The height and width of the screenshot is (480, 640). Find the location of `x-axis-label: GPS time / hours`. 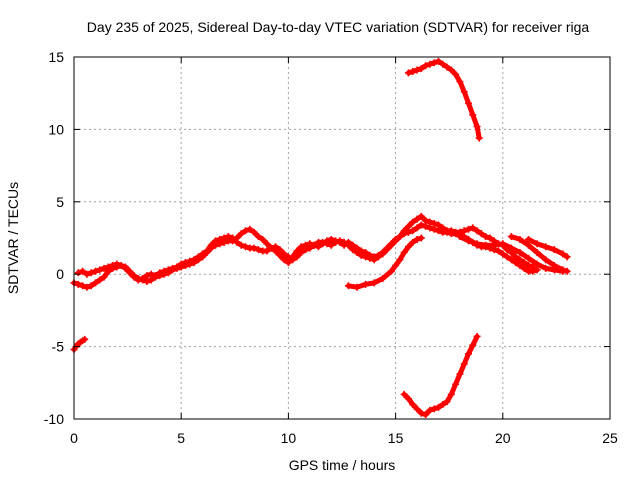

x-axis-label: GPS time / hours is located at coordinates (342, 465).